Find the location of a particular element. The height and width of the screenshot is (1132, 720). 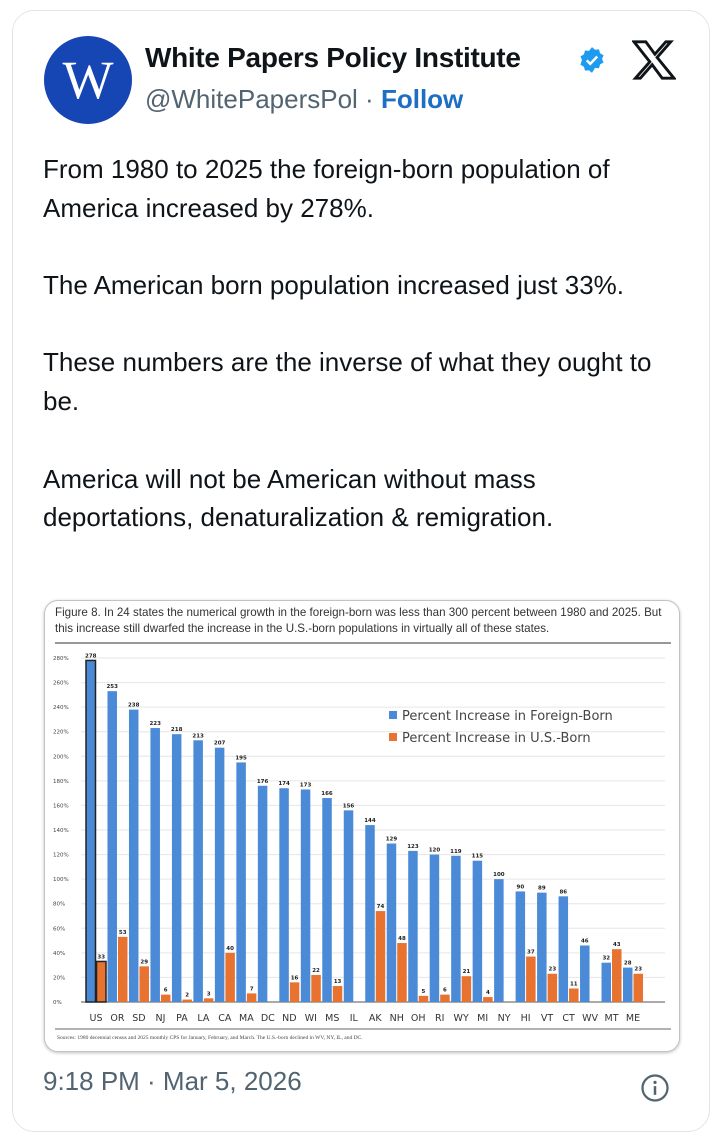

x-tick-label: MI is located at coordinates (482, 1018).